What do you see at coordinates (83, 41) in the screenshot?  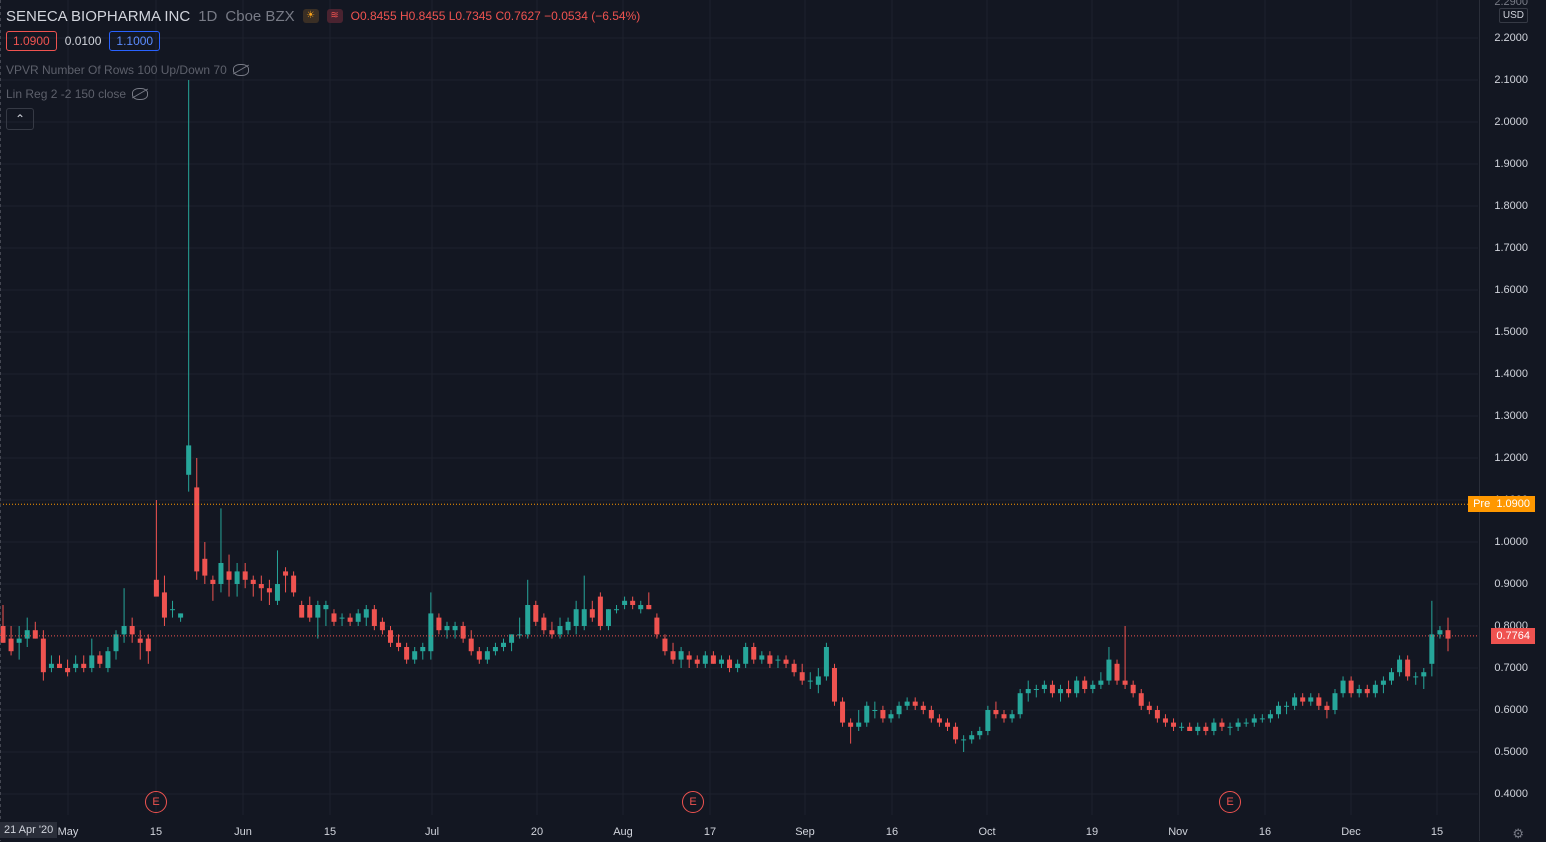 I see `trade-buttons: 1.0900 0.0100 1.1000` at bounding box center [83, 41].